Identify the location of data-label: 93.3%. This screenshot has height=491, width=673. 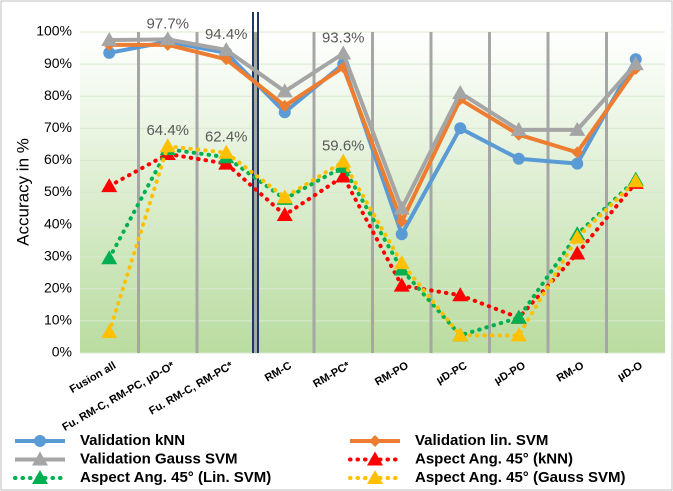
(343, 37).